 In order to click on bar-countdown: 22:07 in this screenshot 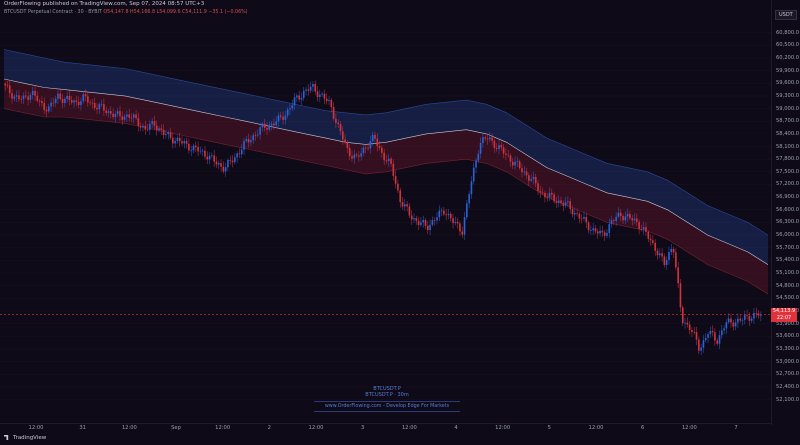, I will do `click(784, 317)`.